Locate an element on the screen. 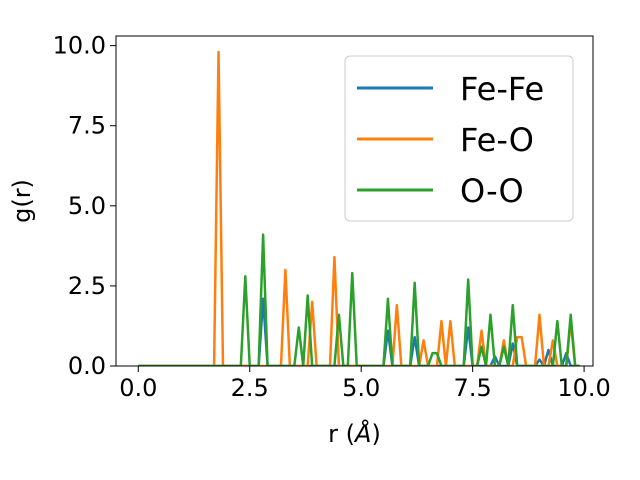 Image resolution: width=640 pixels, height=480 pixels. y-axis-label: g(r) is located at coordinates (22, 201).